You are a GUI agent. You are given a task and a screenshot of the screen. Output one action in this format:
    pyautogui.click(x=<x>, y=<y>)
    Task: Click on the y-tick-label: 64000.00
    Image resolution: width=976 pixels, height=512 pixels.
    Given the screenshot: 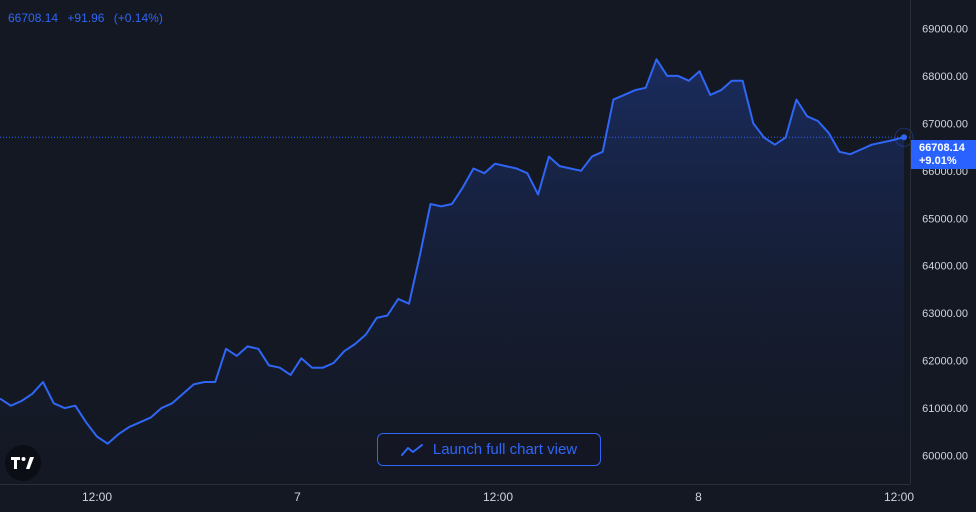 What is the action you would take?
    pyautogui.click(x=945, y=267)
    